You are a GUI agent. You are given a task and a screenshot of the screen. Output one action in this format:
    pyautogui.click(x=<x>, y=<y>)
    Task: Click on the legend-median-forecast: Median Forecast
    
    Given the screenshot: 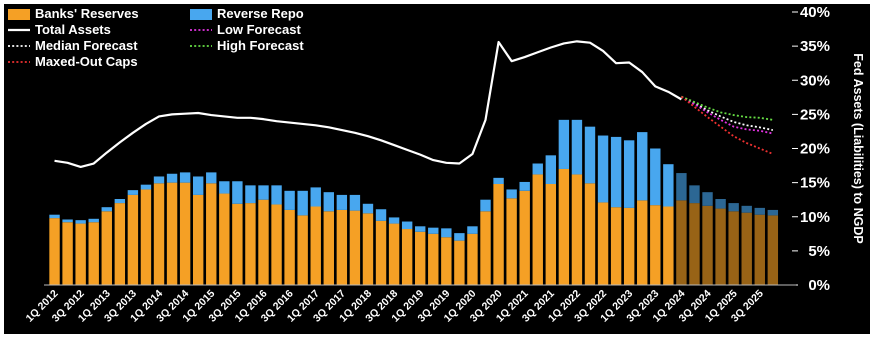 What is the action you would take?
    pyautogui.click(x=73, y=45)
    